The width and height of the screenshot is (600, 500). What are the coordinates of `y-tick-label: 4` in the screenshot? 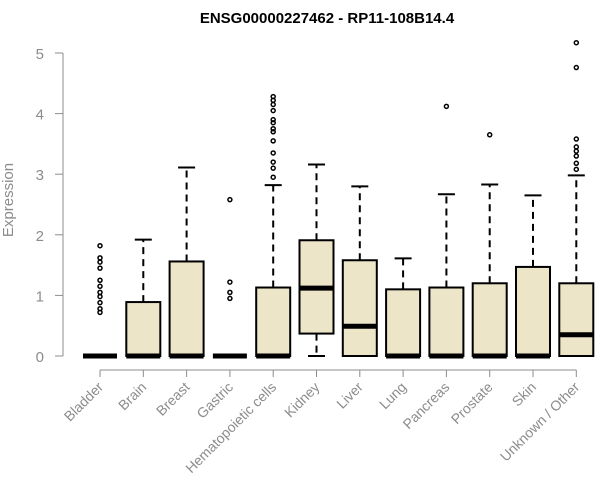 It's located at (40, 115).